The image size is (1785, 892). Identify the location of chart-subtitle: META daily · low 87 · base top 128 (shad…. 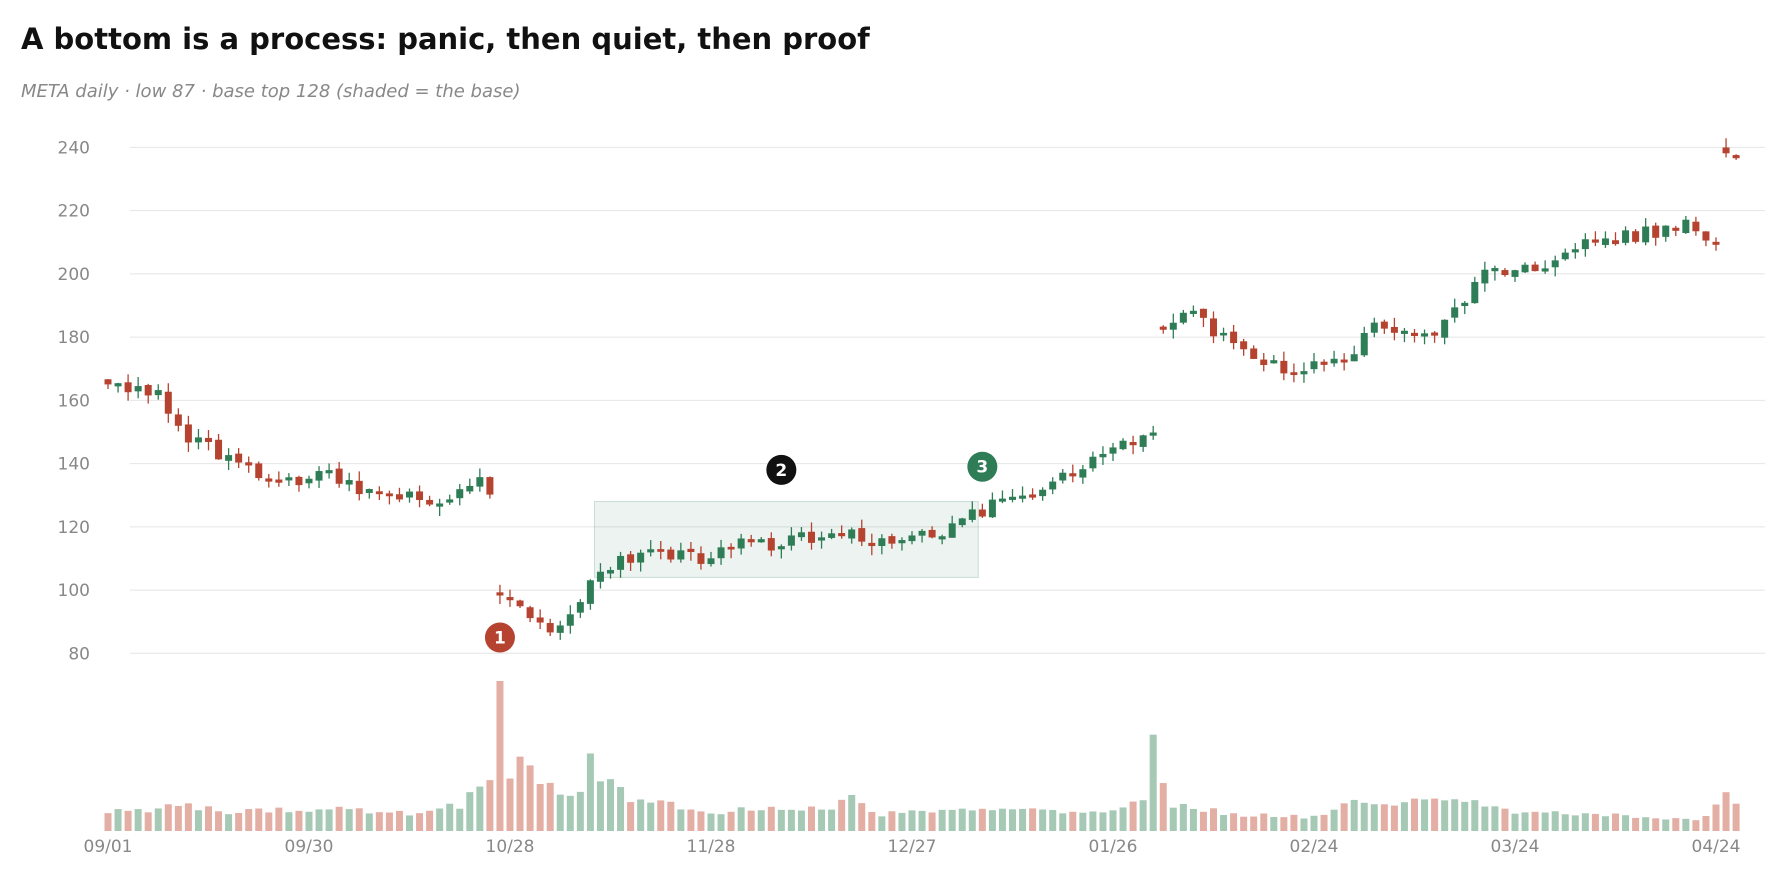
(271, 91).